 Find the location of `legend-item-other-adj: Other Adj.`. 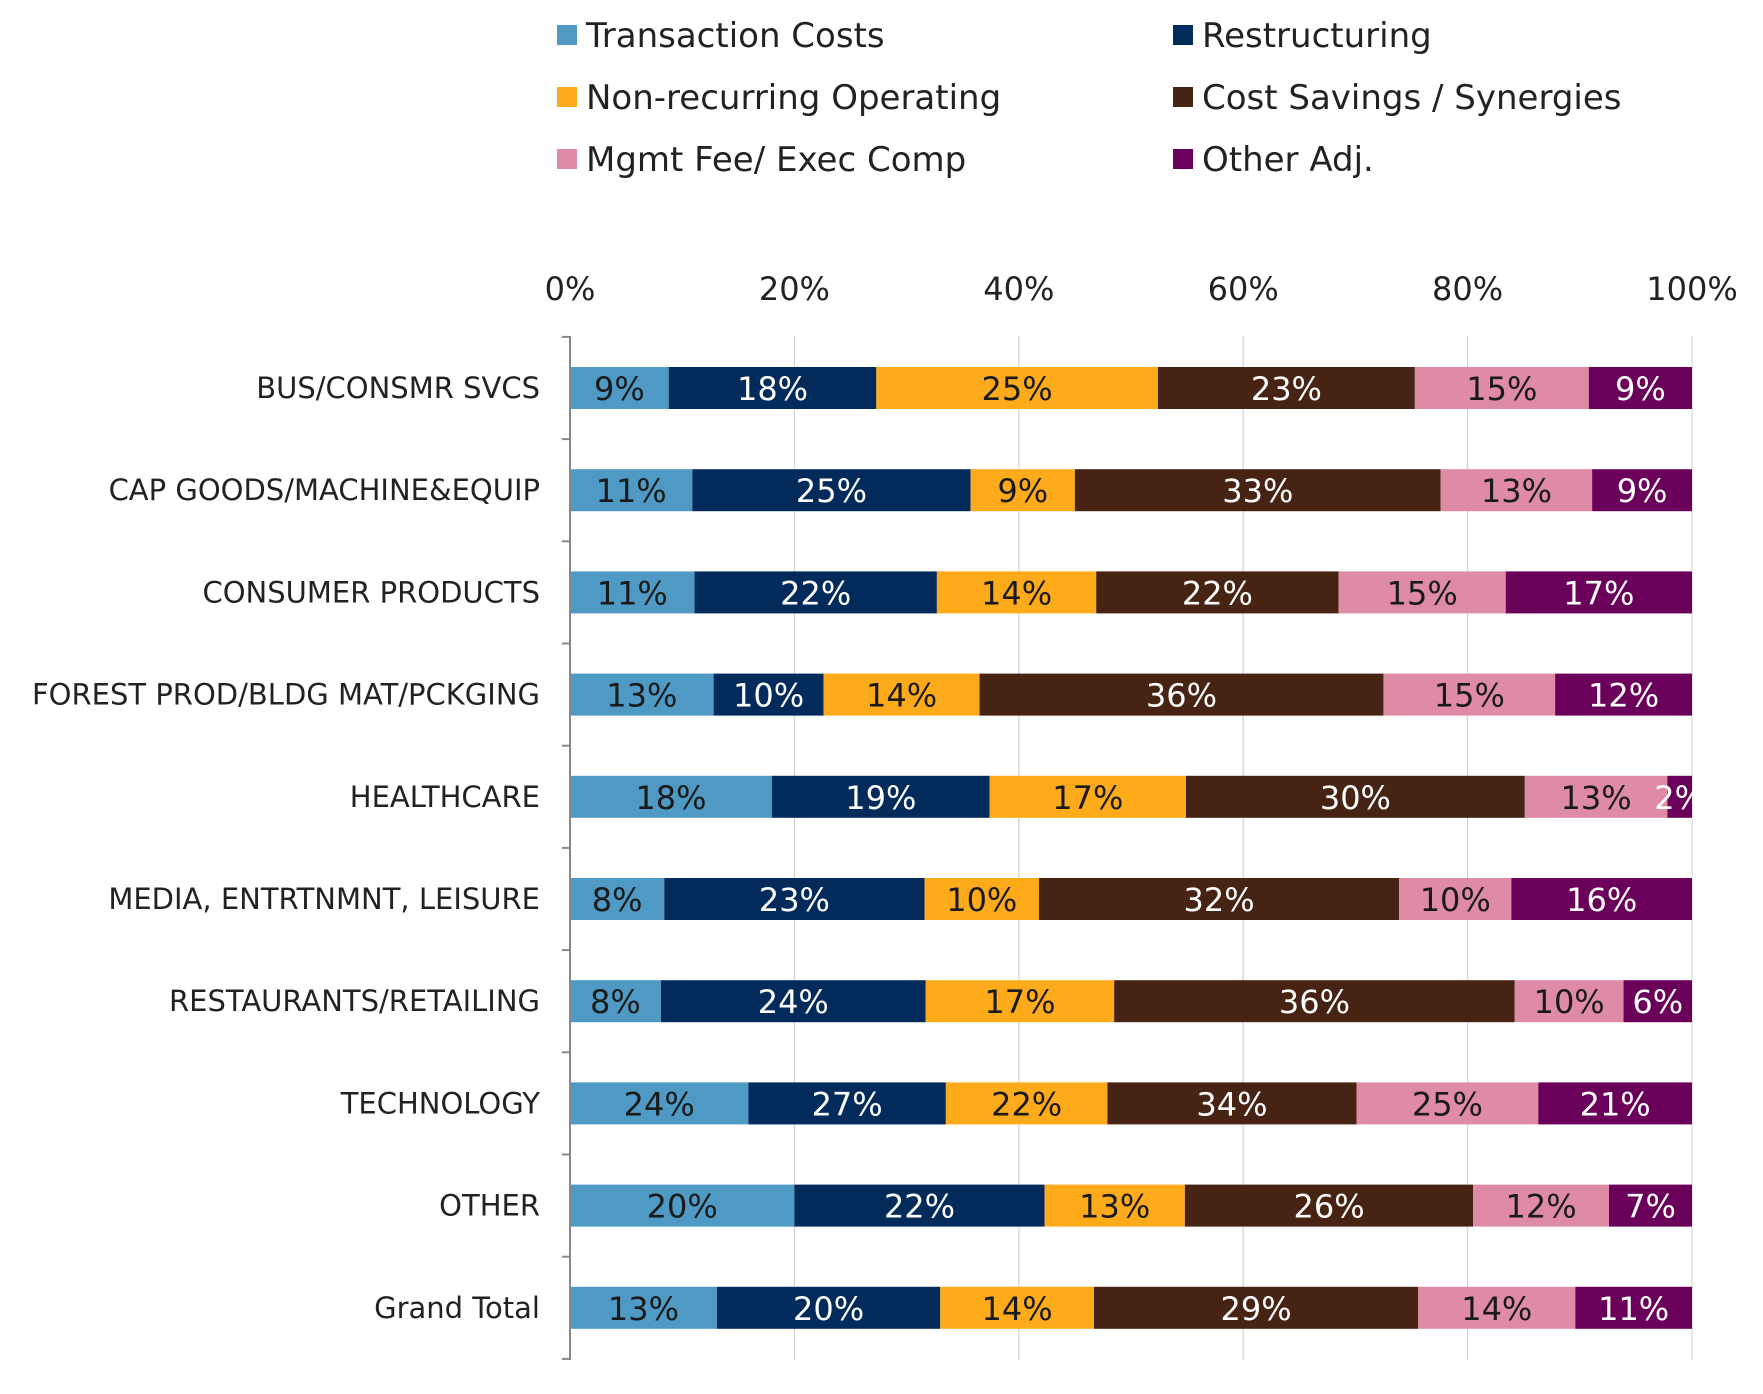

legend-item-other-adj: Other Adj. is located at coordinates (1273, 160).